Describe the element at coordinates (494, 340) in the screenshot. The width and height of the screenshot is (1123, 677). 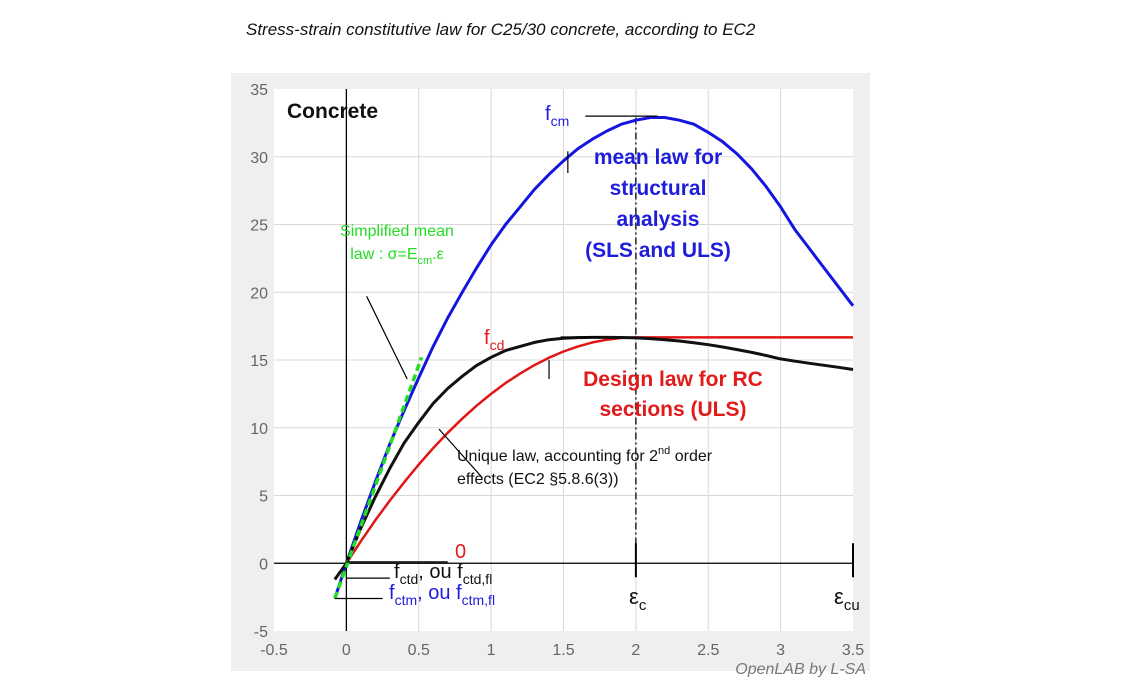
I see `fcd-label: fcd` at that location.